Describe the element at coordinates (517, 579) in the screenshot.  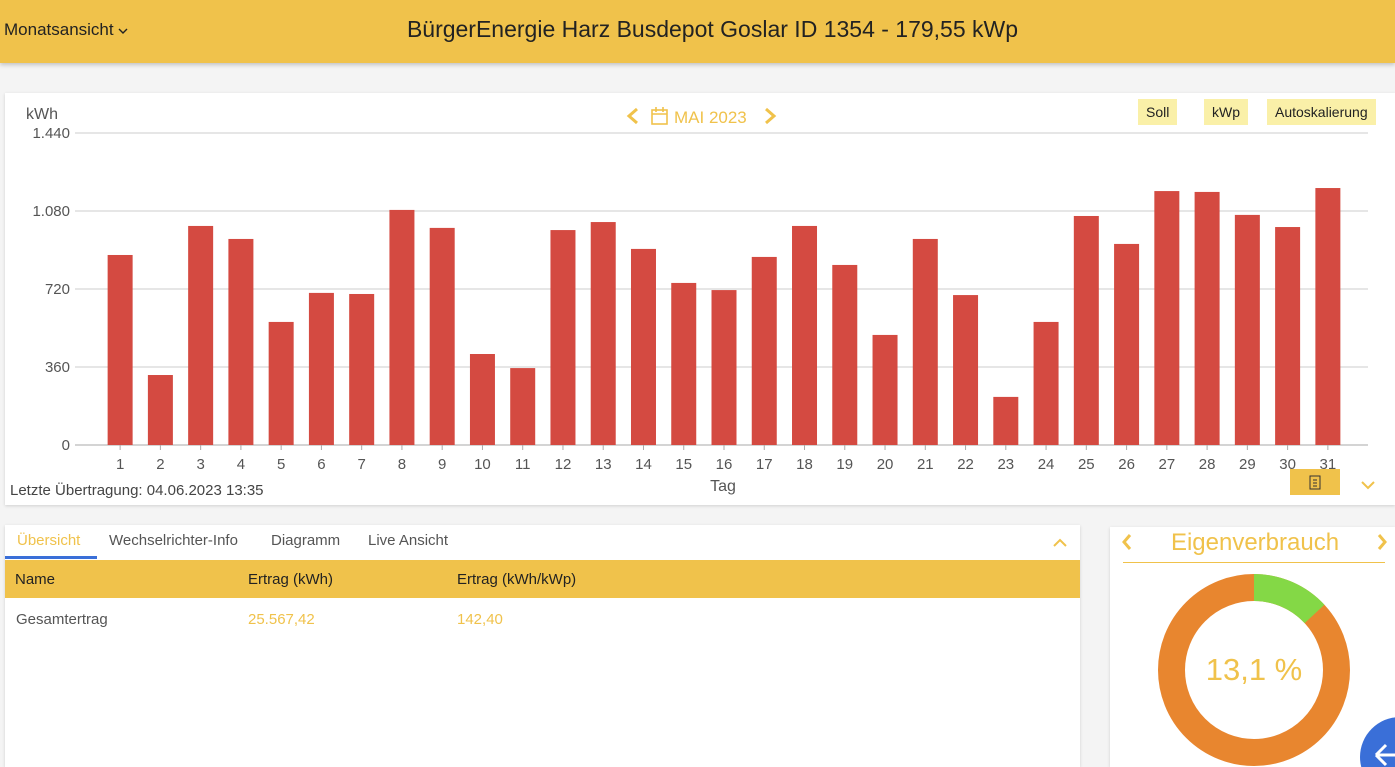
I see `column-header: Ertrag (kWh/kWp)` at that location.